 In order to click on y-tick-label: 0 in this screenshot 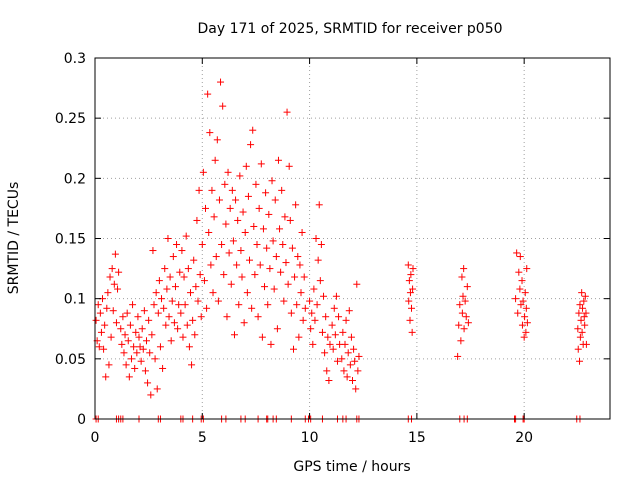, I will do `click(81, 420)`.